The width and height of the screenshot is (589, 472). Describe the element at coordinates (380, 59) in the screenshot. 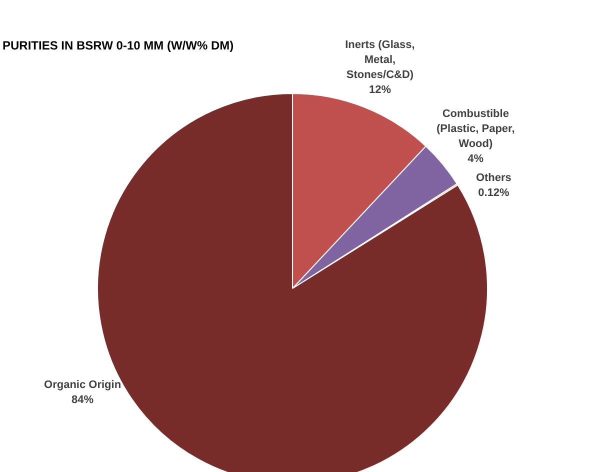

I see `slice-label: Inerts (Glass, Metal, Stones/C&D)` at that location.